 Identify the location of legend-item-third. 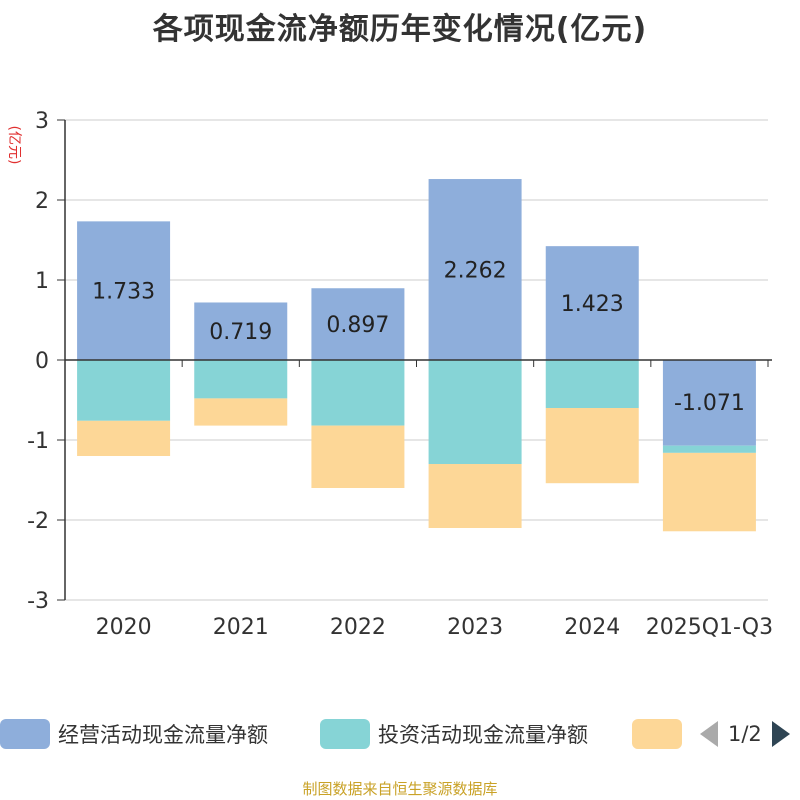
(657, 734).